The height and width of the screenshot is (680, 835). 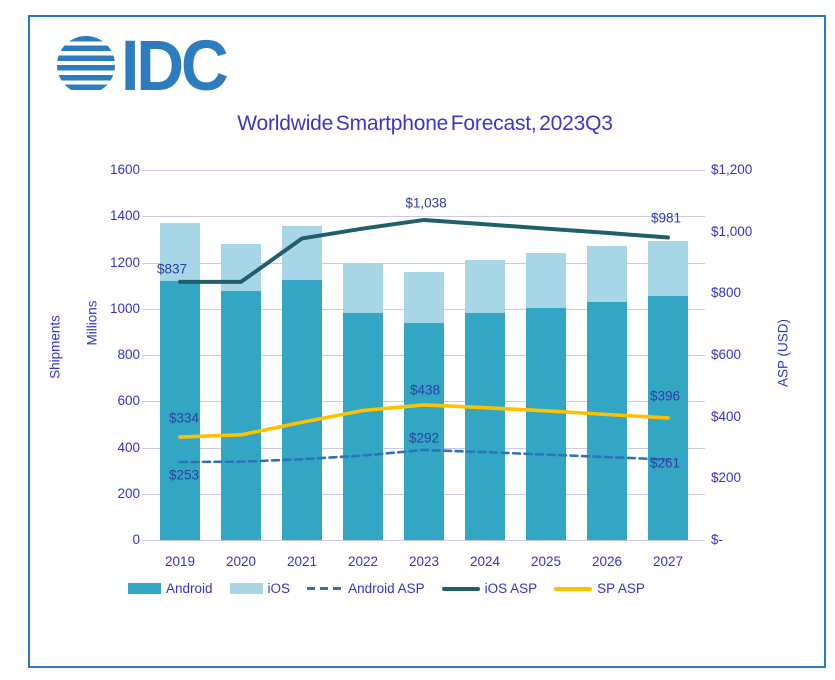 I want to click on bar-android-2026, so click(x=607, y=420).